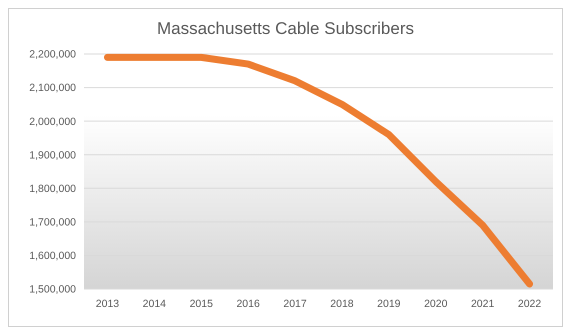 This screenshot has width=571, height=335. I want to click on y-tick-label: 1,800,000, so click(52, 188).